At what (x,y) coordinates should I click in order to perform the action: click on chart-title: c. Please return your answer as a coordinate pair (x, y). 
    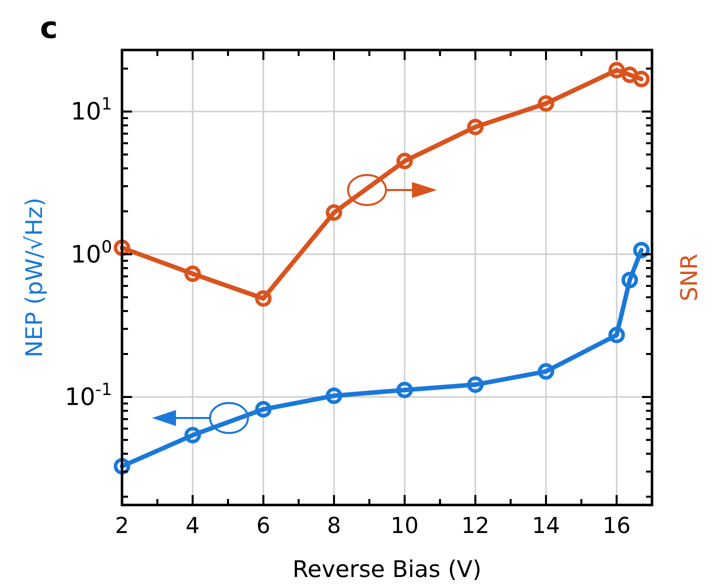
    Looking at the image, I should click on (49, 28).